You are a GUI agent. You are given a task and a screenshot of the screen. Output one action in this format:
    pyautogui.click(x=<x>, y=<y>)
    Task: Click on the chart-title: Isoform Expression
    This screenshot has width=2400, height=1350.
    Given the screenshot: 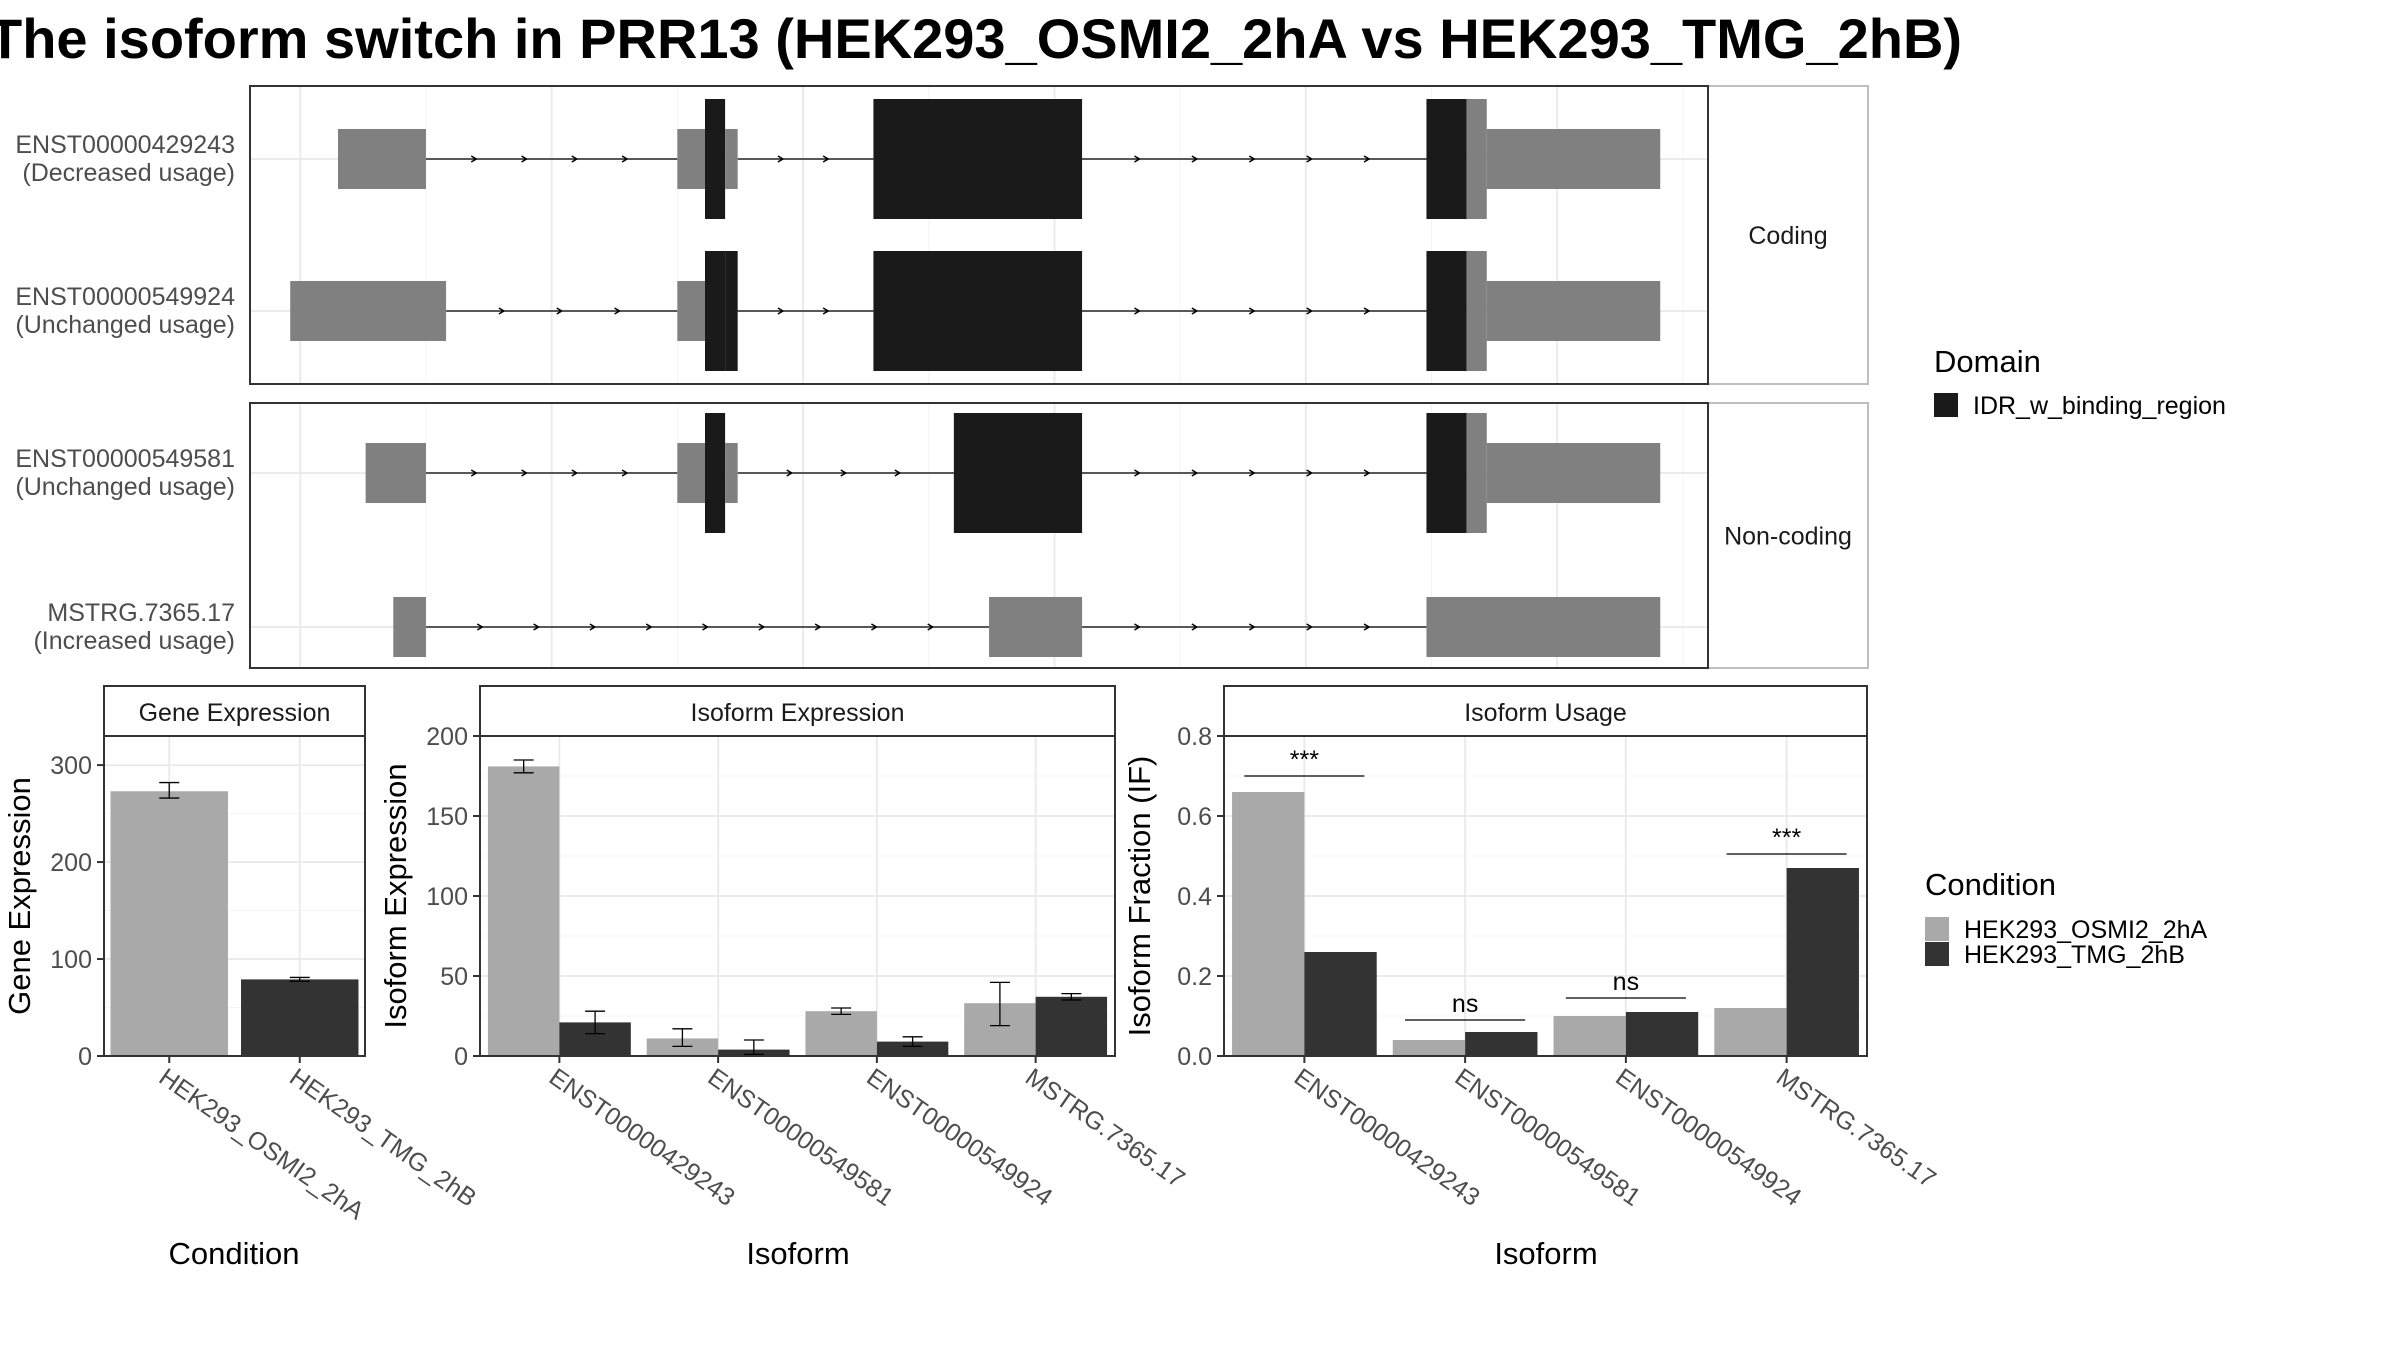 What is the action you would take?
    pyautogui.click(x=798, y=713)
    